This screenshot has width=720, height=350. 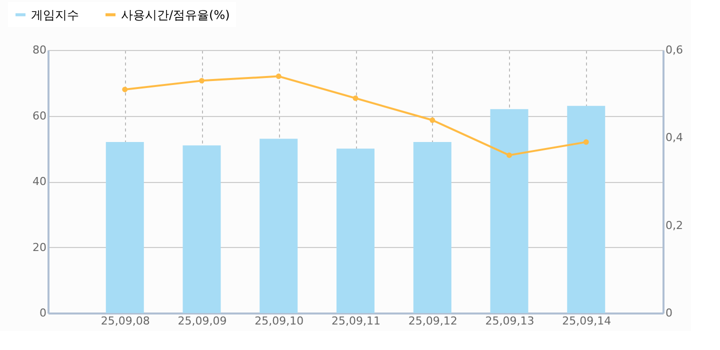 I want to click on y2-tick-label: 0,4, so click(x=674, y=137).